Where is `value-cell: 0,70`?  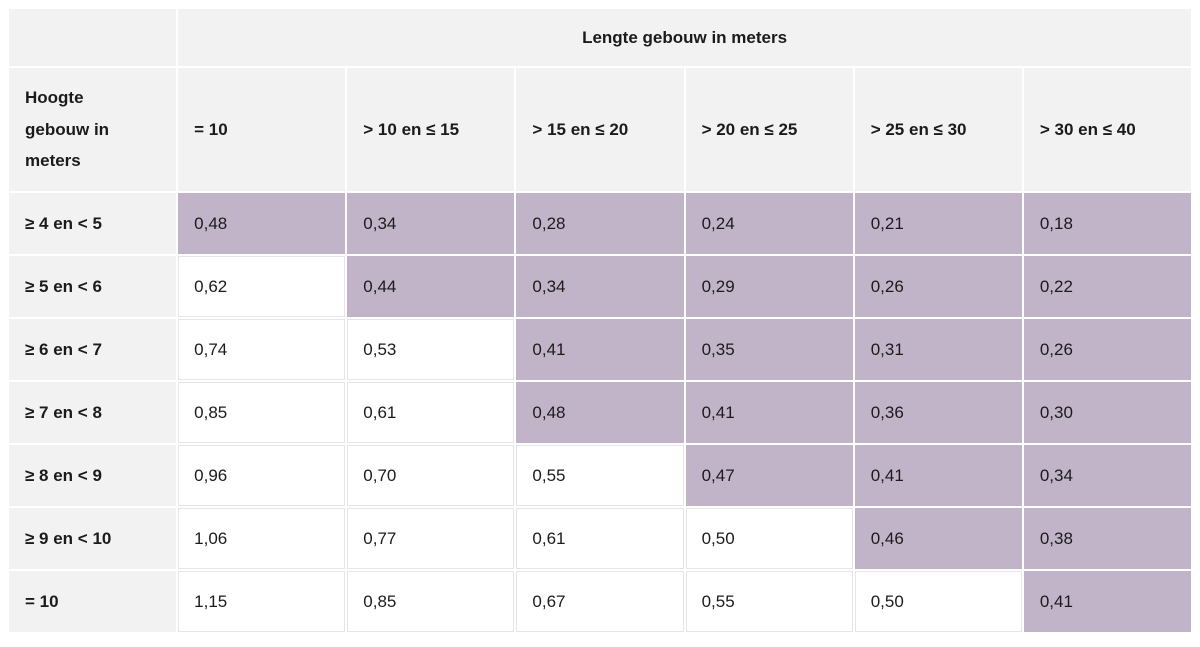
value-cell: 0,70 is located at coordinates (431, 475).